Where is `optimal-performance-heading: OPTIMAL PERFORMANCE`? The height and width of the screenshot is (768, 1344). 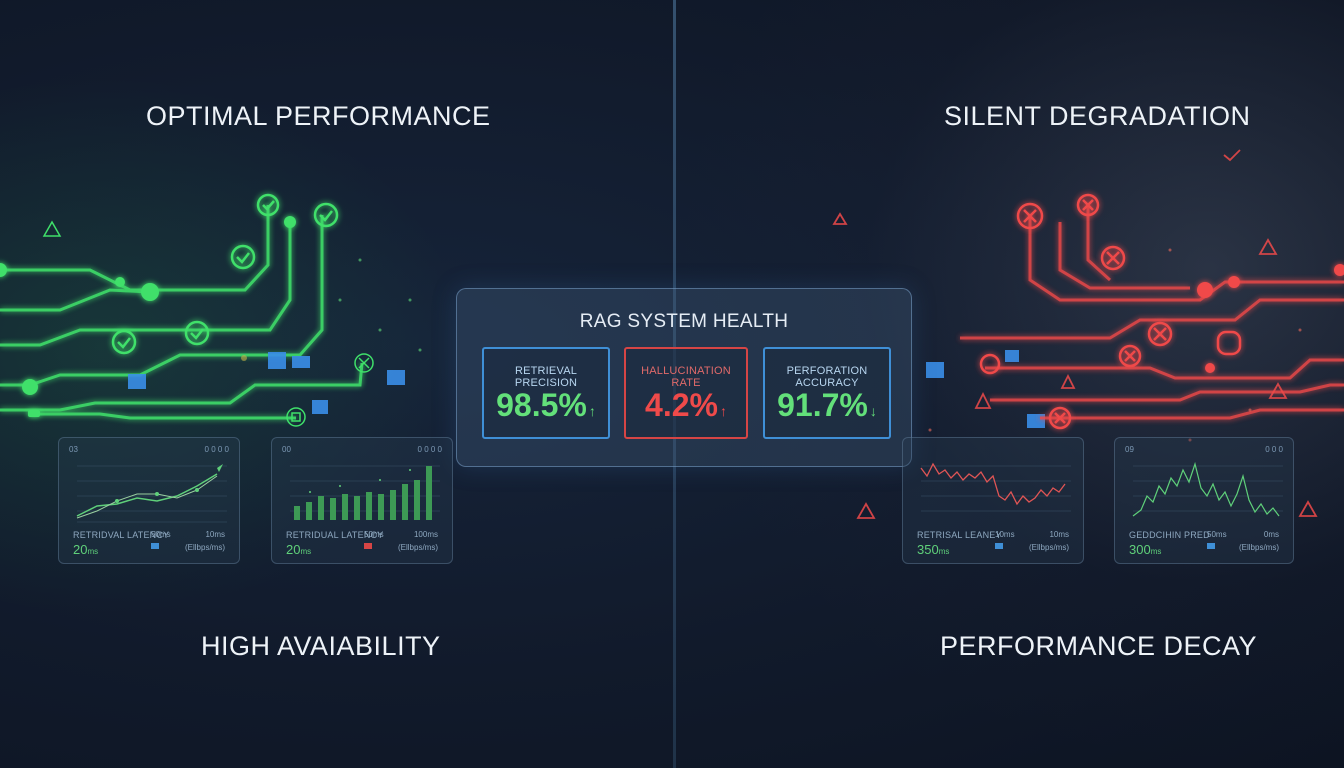 optimal-performance-heading: OPTIMAL PERFORMANCE is located at coordinates (318, 116).